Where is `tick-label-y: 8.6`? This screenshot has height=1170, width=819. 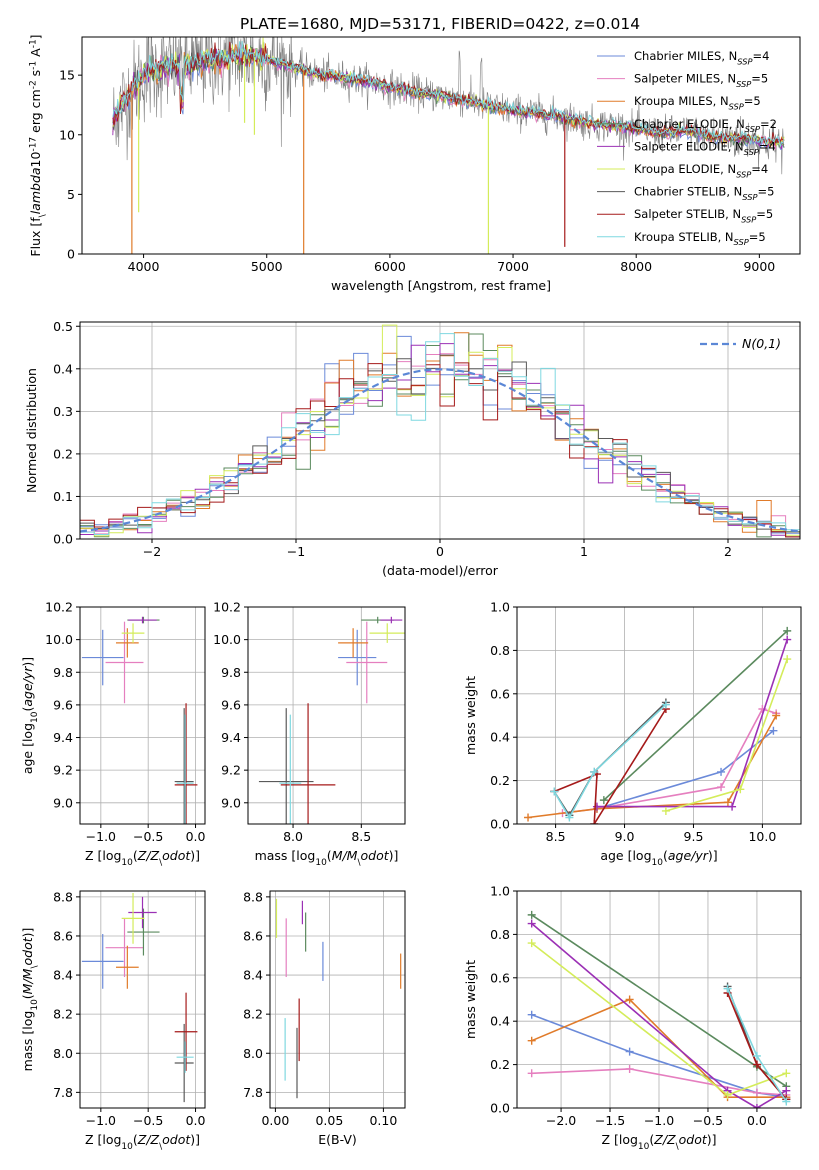
tick-label-y: 8.6 is located at coordinates (253, 935).